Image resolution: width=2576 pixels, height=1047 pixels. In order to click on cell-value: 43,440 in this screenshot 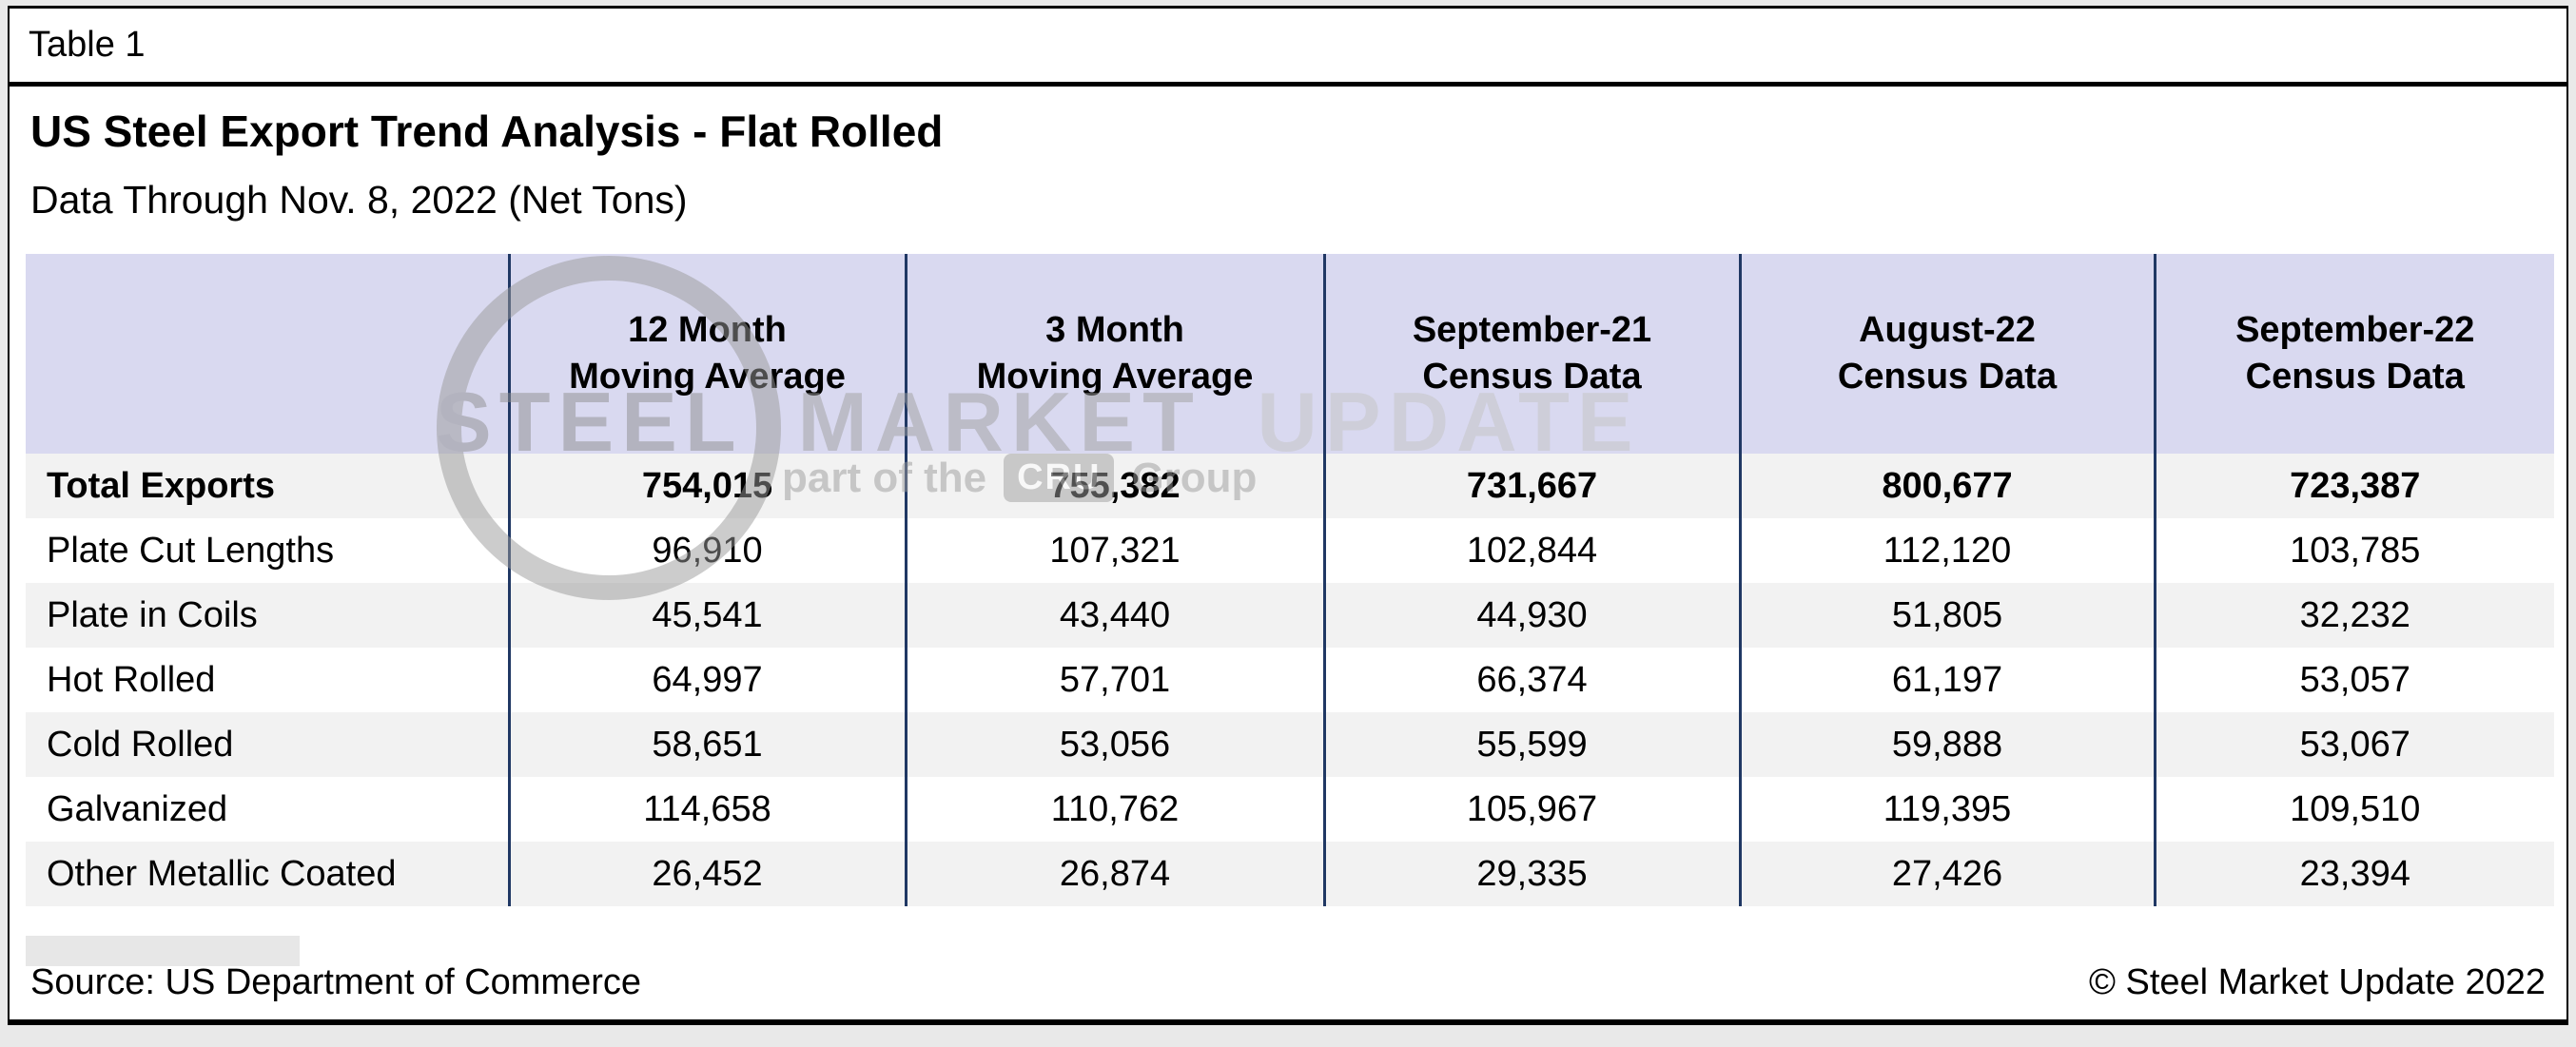, I will do `click(1114, 615)`.